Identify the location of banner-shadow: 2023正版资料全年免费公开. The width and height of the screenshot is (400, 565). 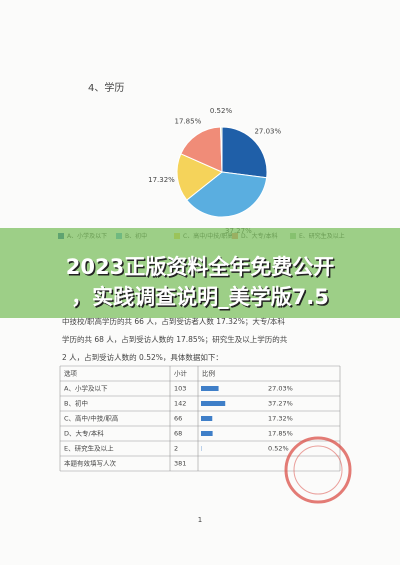
(201, 269).